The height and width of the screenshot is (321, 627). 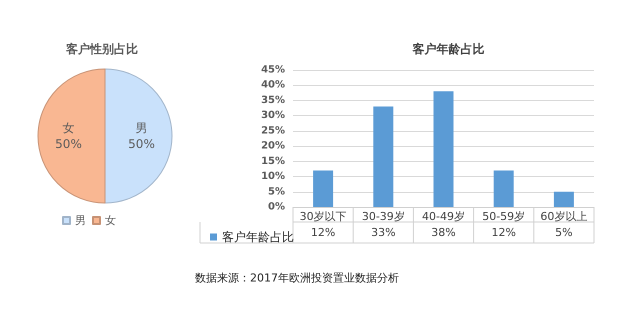 What do you see at coordinates (383, 216) in the screenshot?
I see `x-tick-label: 30-39岁` at bounding box center [383, 216].